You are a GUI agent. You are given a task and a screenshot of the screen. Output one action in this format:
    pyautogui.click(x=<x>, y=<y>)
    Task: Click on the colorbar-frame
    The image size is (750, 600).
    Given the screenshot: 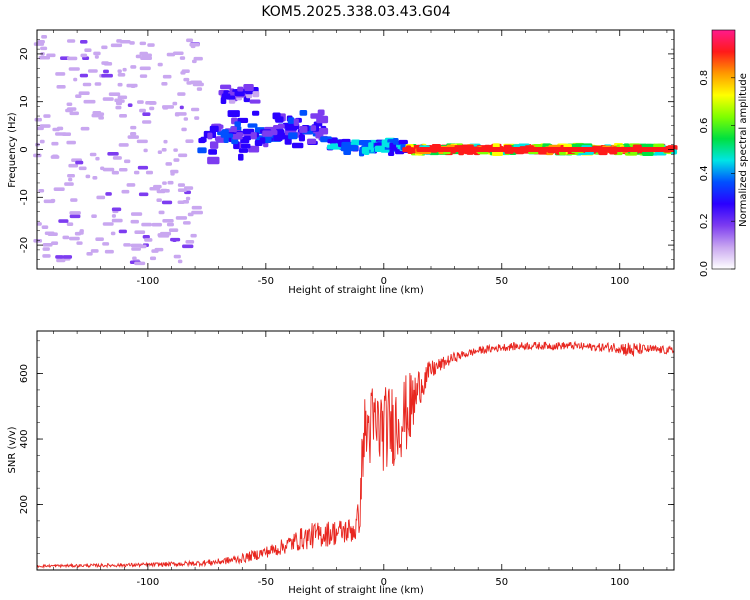 What is the action you would take?
    pyautogui.click(x=723, y=149)
    